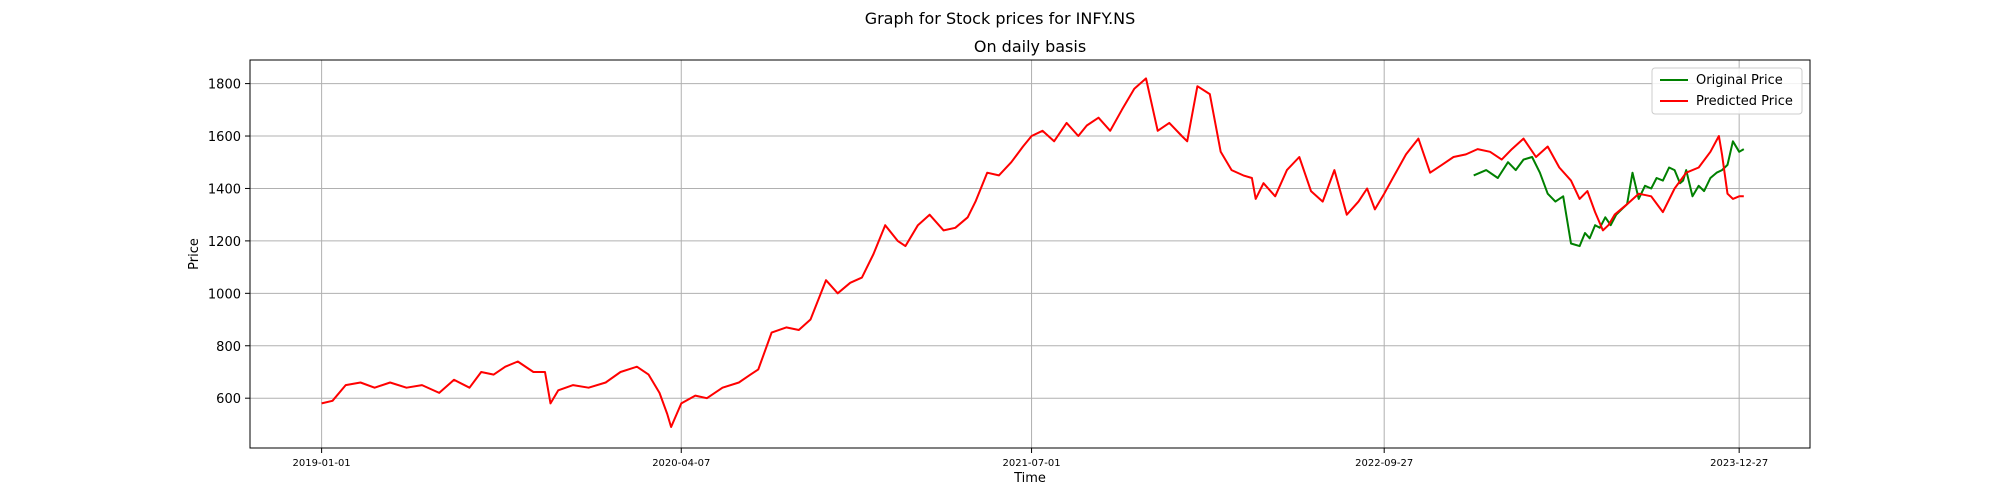  Describe the element at coordinates (224, 85) in the screenshot. I see `y-tick-label: 1800` at that location.